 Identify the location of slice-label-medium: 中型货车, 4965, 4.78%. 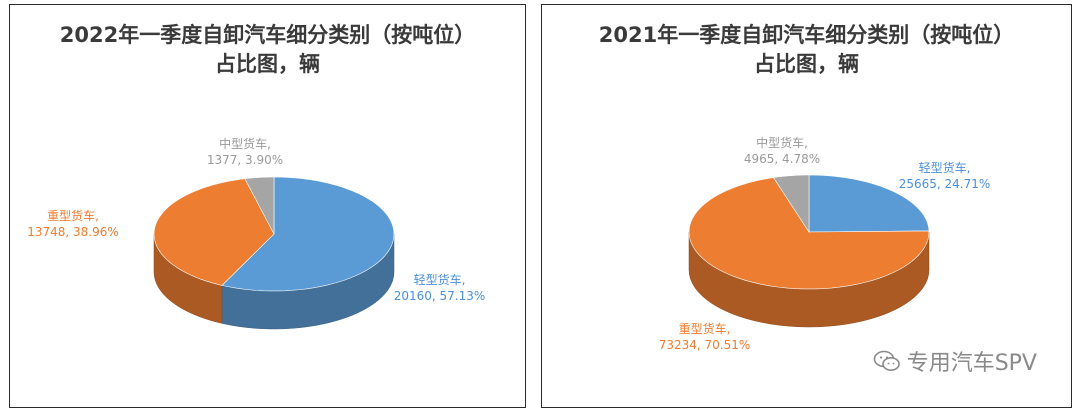
(782, 151).